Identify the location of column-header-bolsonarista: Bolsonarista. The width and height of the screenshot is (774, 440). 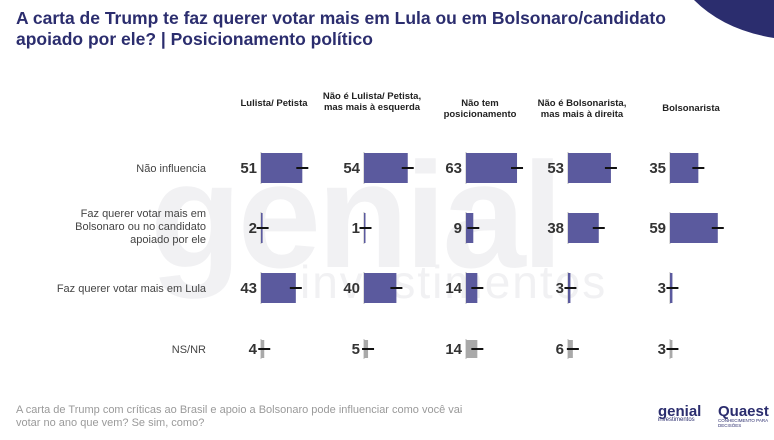
(691, 108).